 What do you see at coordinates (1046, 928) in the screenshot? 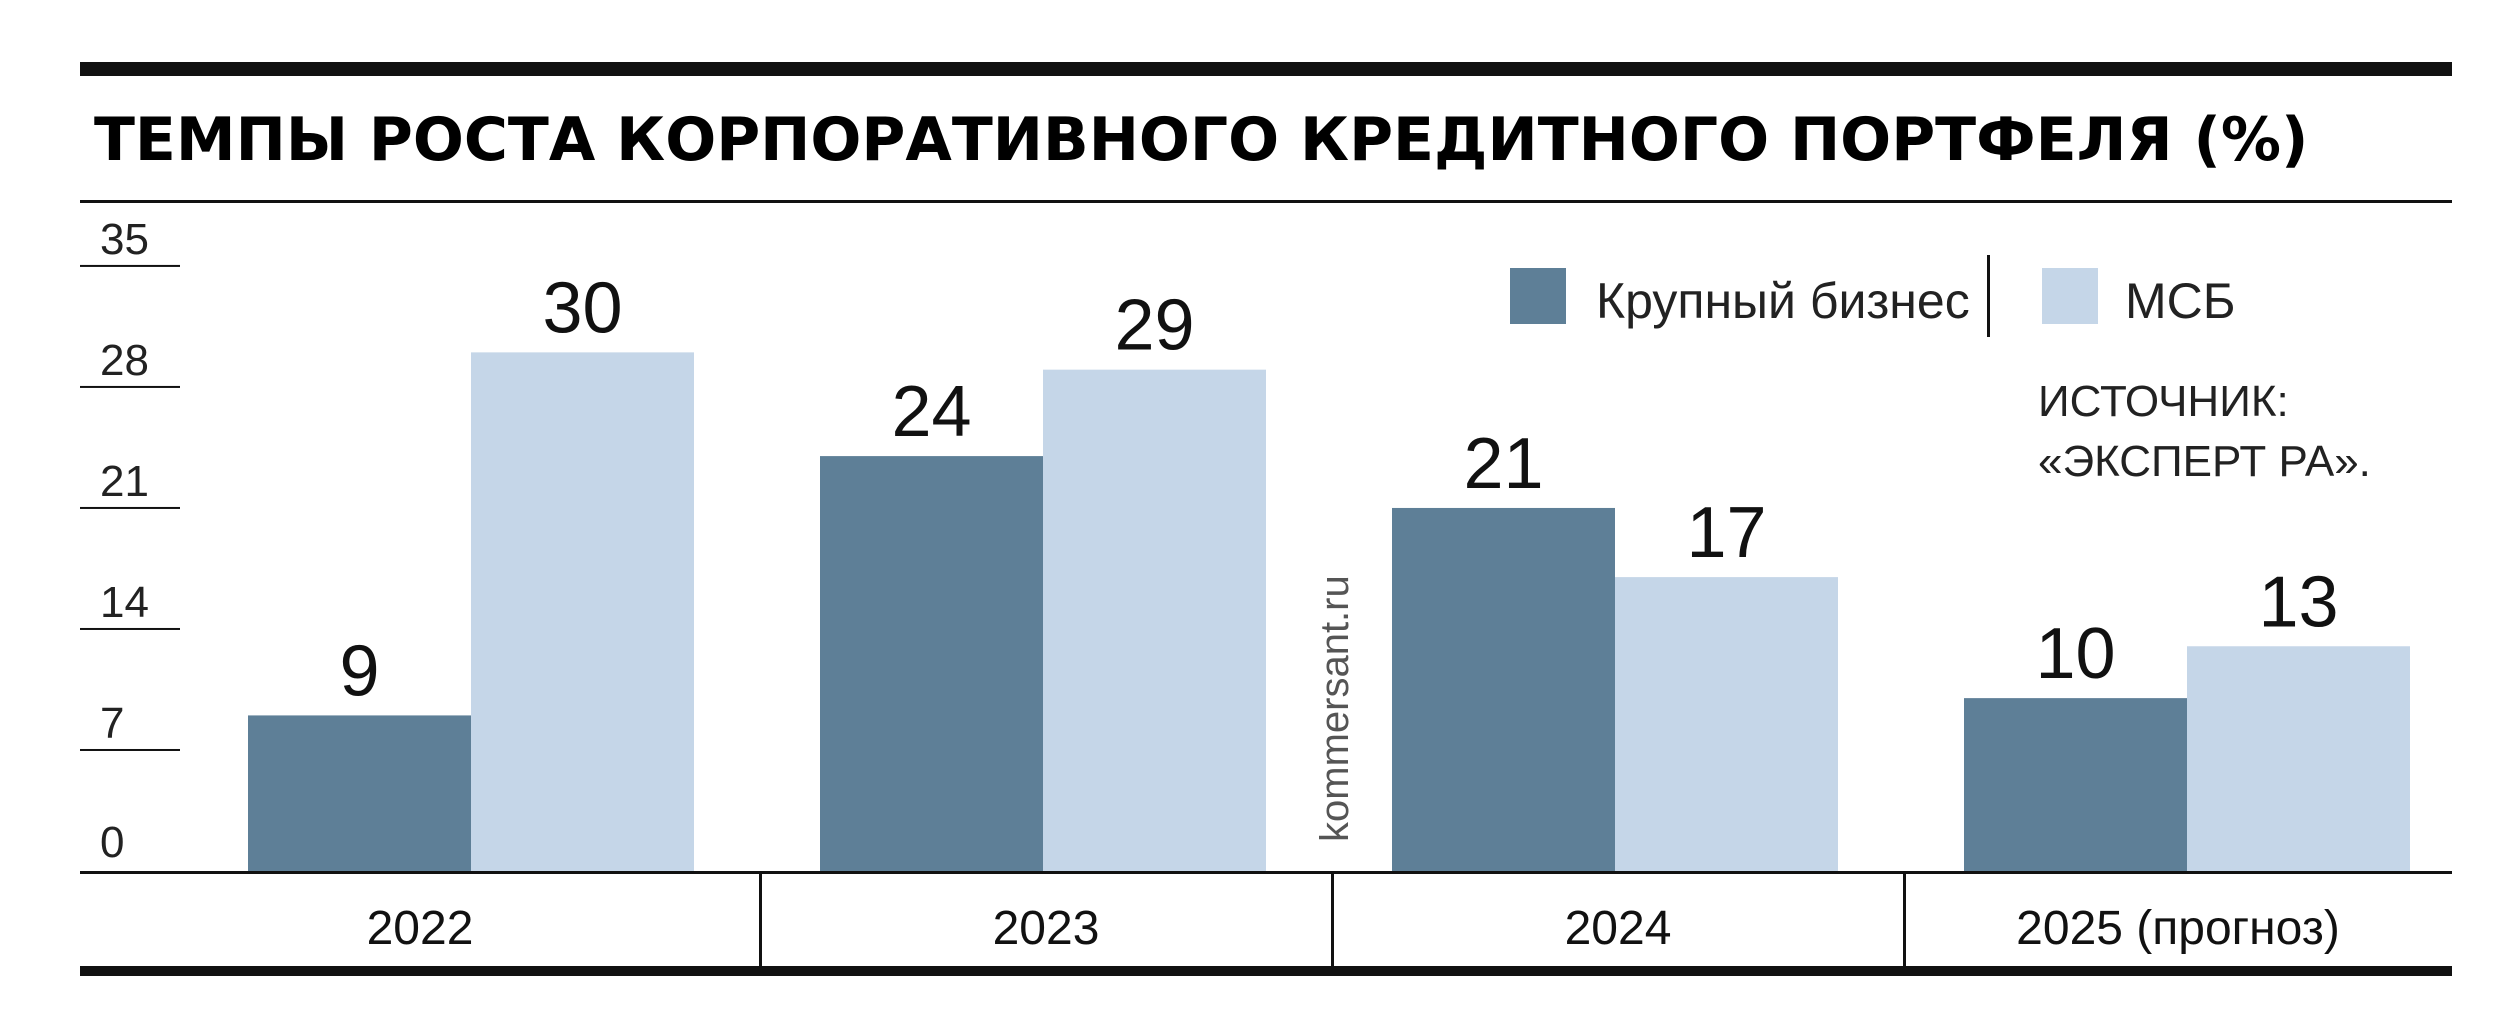
I see `category-label-2023: 2023` at bounding box center [1046, 928].